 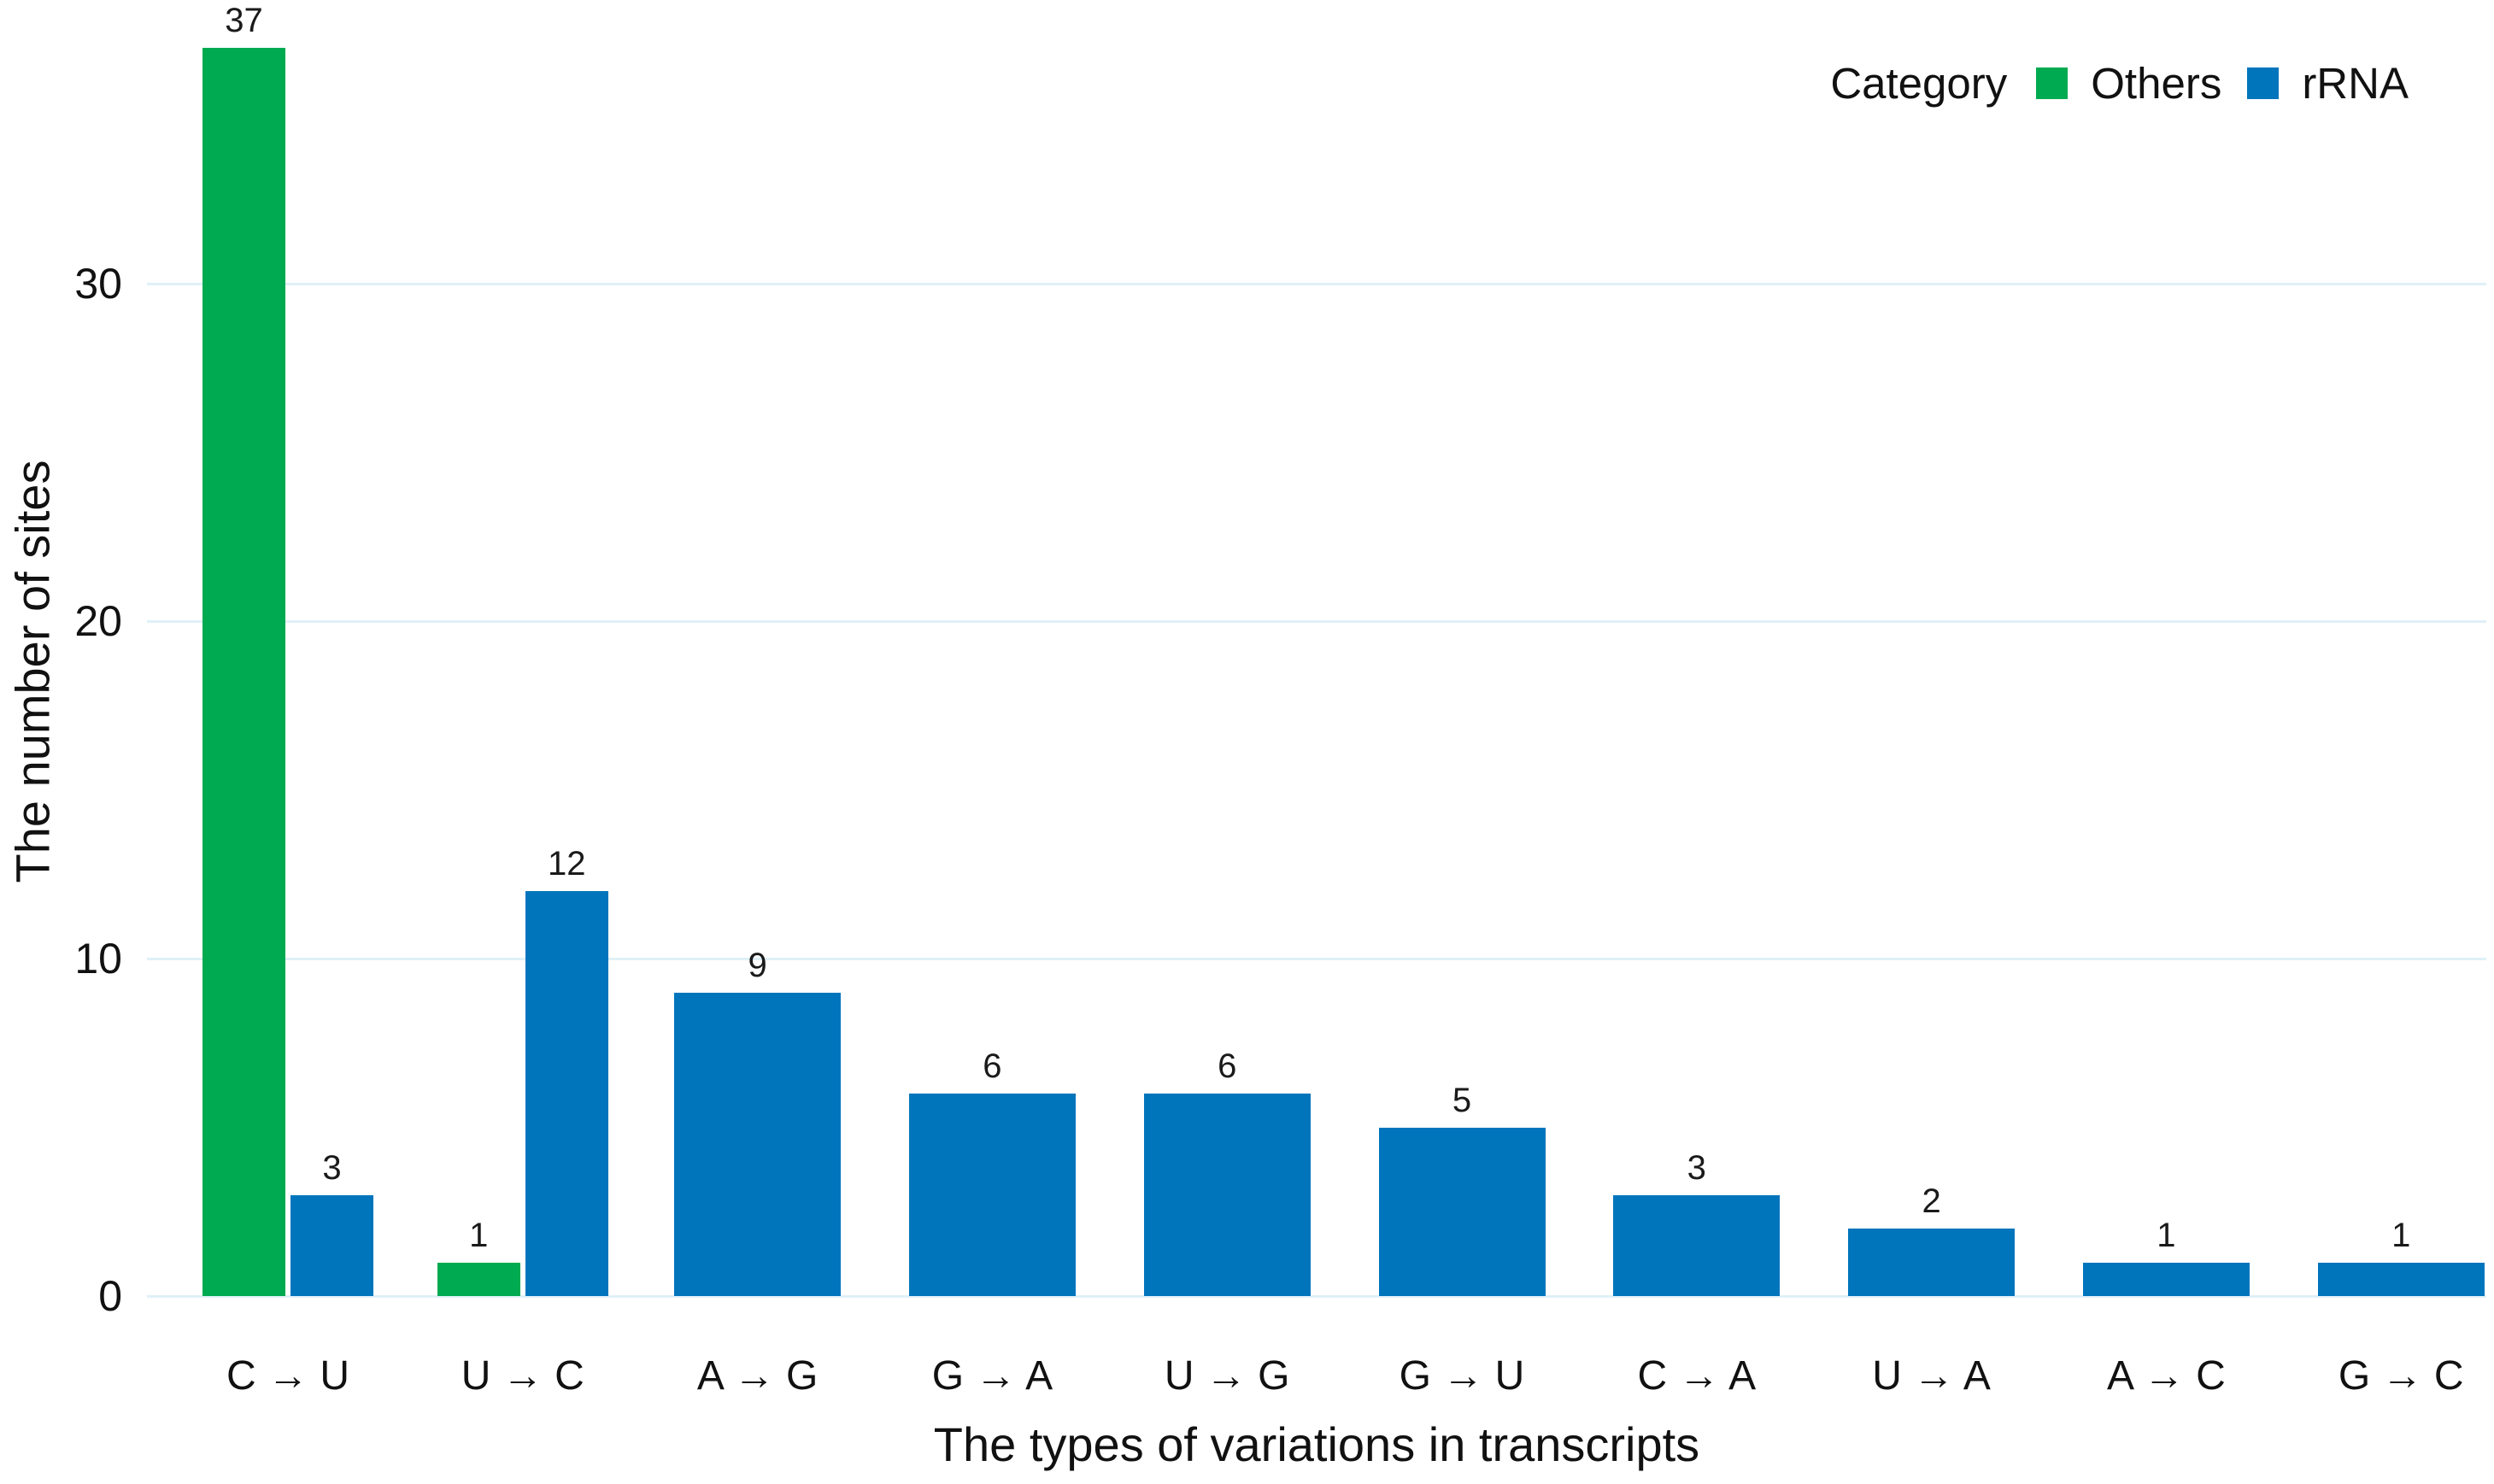 What do you see at coordinates (1316, 1444) in the screenshot?
I see `x-axis-title: The types of variations in transcripts` at bounding box center [1316, 1444].